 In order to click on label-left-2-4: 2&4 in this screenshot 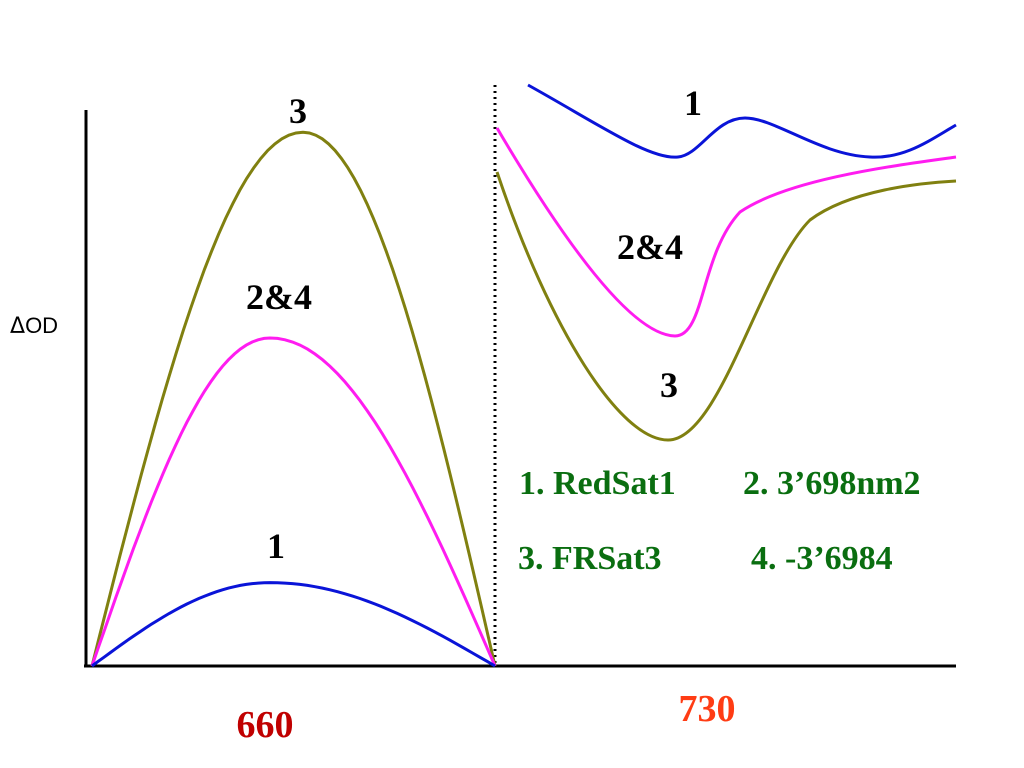, I will do `click(279, 297)`.